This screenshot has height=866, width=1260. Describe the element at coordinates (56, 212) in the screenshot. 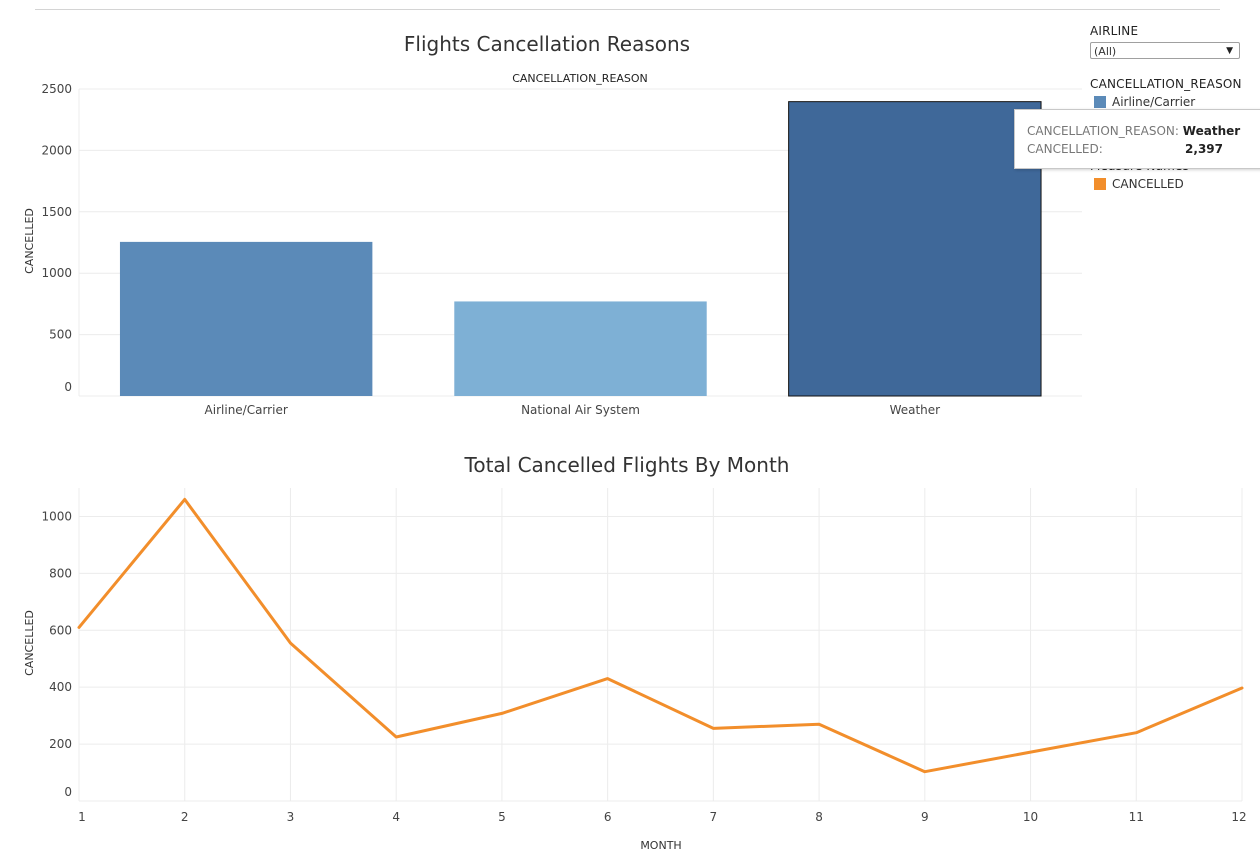

I see `bar-y-tick-label: 1500` at that location.